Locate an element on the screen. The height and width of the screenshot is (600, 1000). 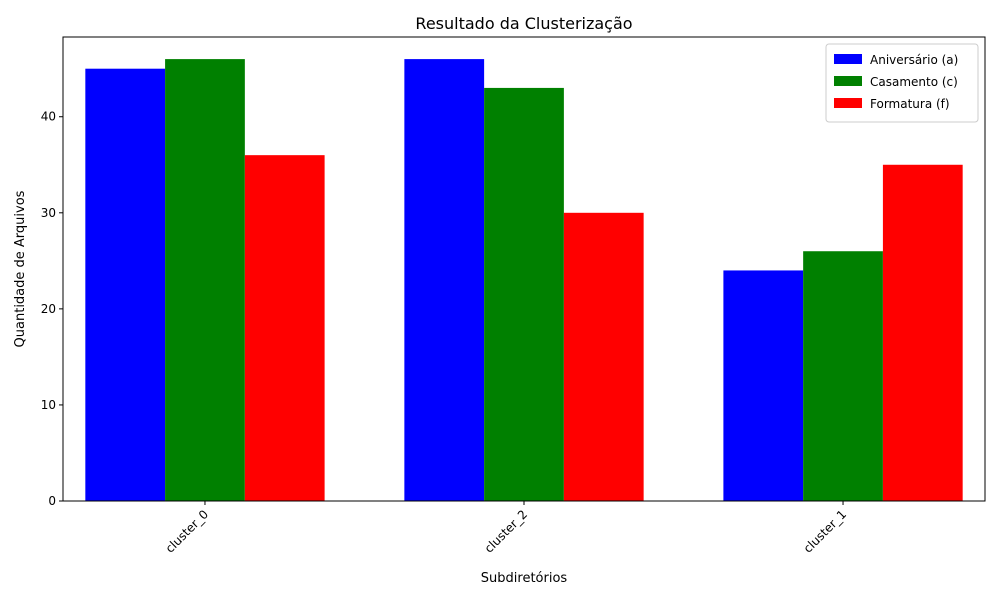
legend-label-1: Casamento (c) is located at coordinates (914, 82).